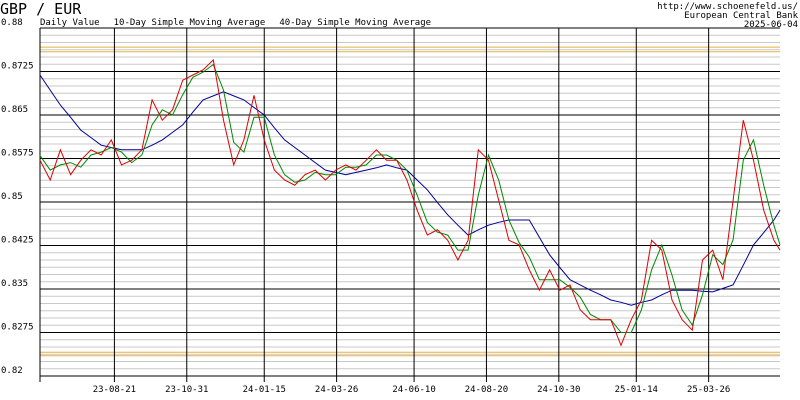 The width and height of the screenshot is (800, 400). What do you see at coordinates (727, 7) in the screenshot?
I see `source-url: http://www.schoenefeld.us/` at bounding box center [727, 7].